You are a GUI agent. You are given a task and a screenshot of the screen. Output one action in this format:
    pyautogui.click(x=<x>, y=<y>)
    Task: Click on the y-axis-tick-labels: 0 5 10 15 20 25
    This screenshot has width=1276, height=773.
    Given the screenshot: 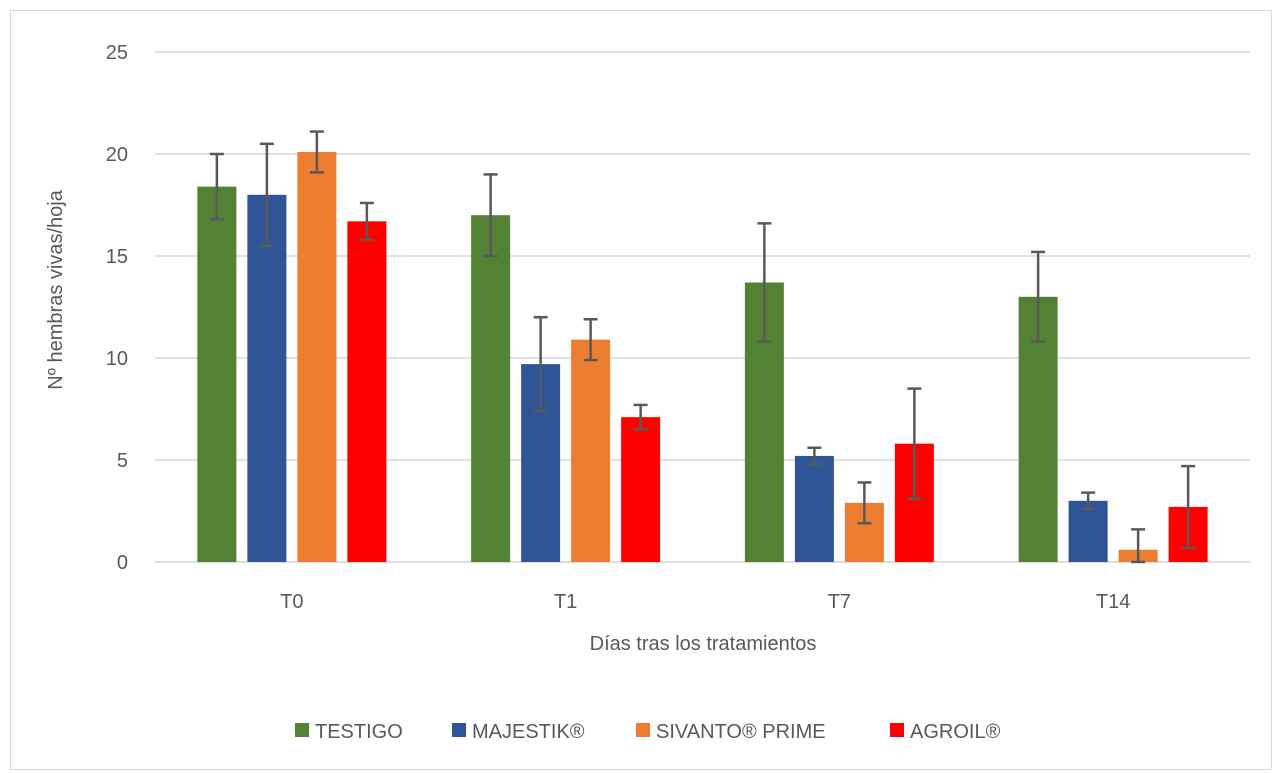 What is the action you would take?
    pyautogui.click(x=117, y=308)
    